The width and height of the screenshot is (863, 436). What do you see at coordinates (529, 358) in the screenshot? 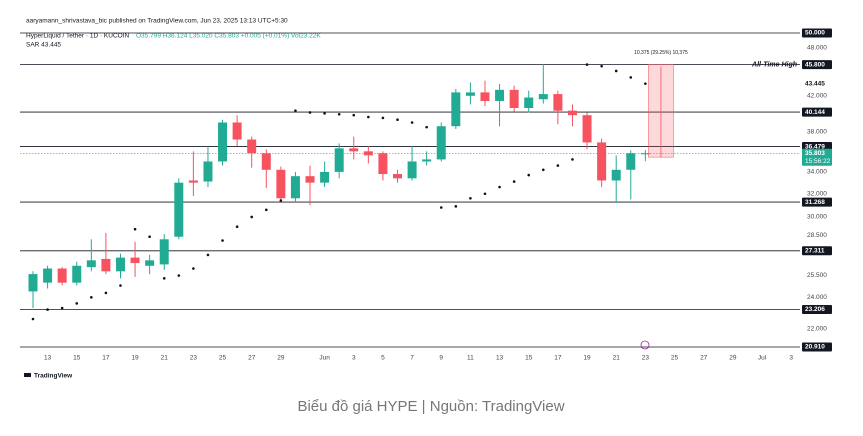
I see `x-tick-label: 15` at bounding box center [529, 358].